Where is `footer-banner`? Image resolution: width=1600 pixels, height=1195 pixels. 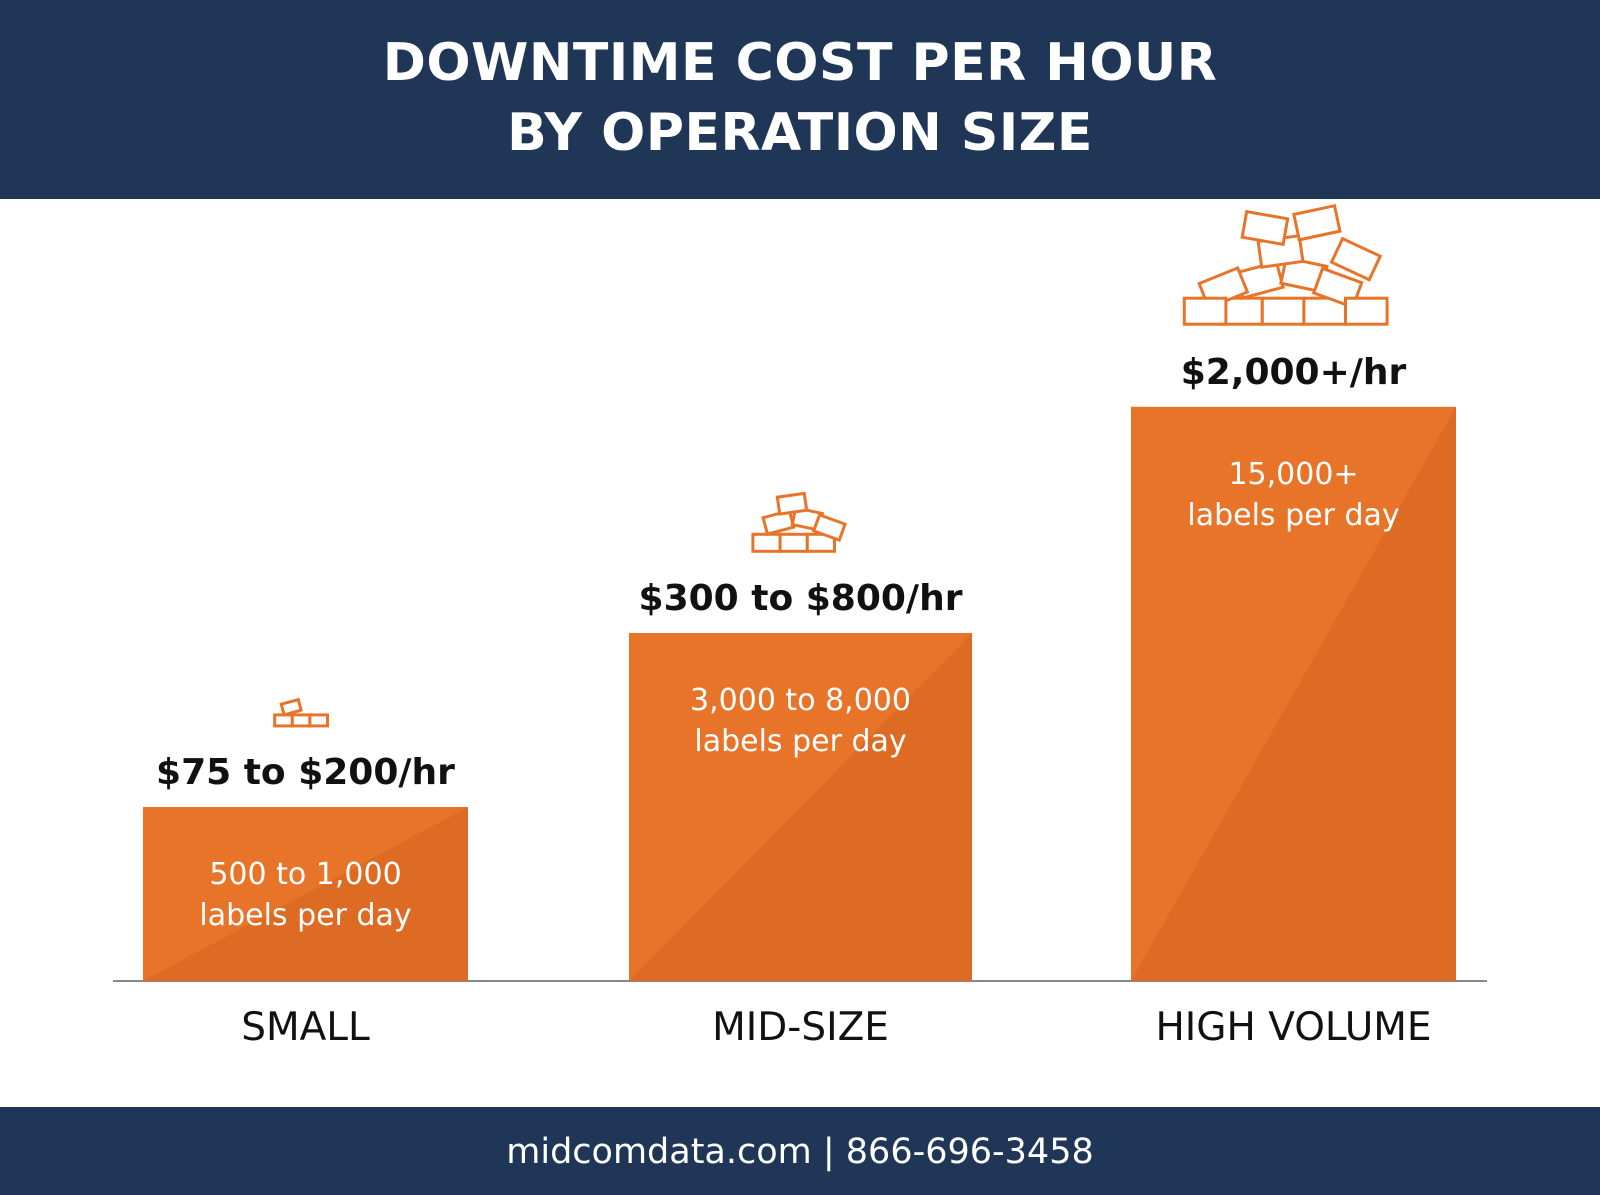 footer-banner is located at coordinates (800, 1151).